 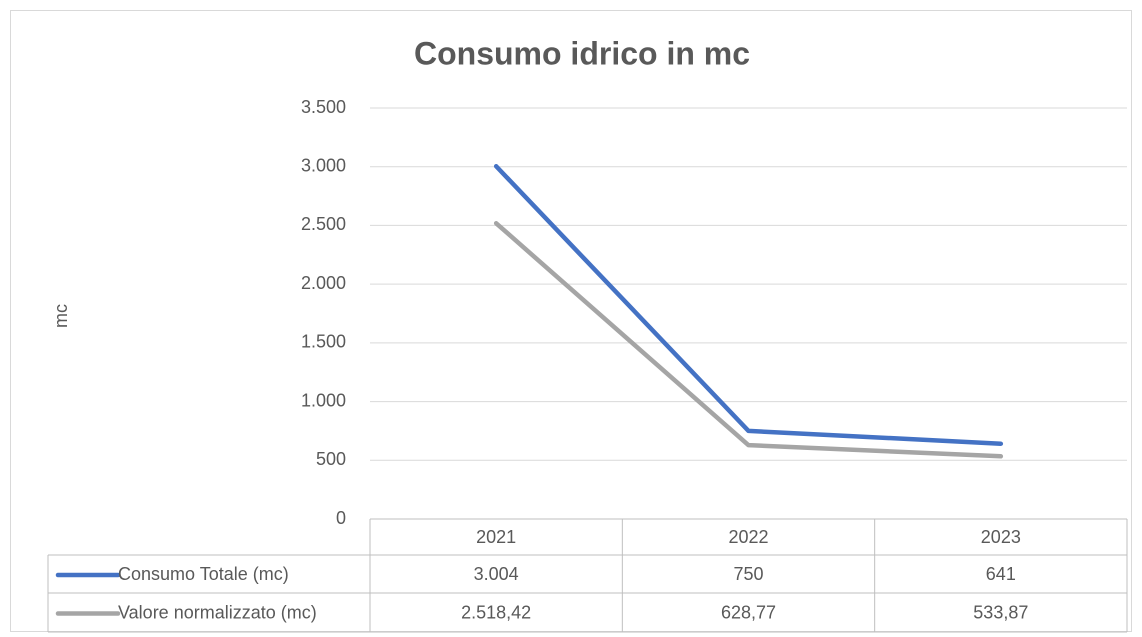 What do you see at coordinates (1000, 612) in the screenshot?
I see `table-value: 533,87` at bounding box center [1000, 612].